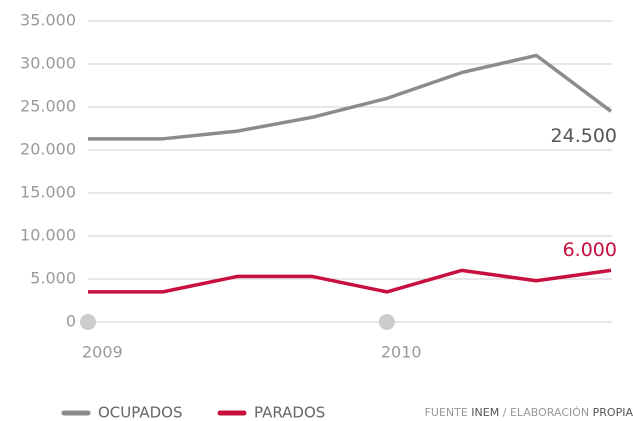 Image resolution: width=633 pixels, height=421 pixels. I want to click on x-tick-label: 2010, so click(401, 352).